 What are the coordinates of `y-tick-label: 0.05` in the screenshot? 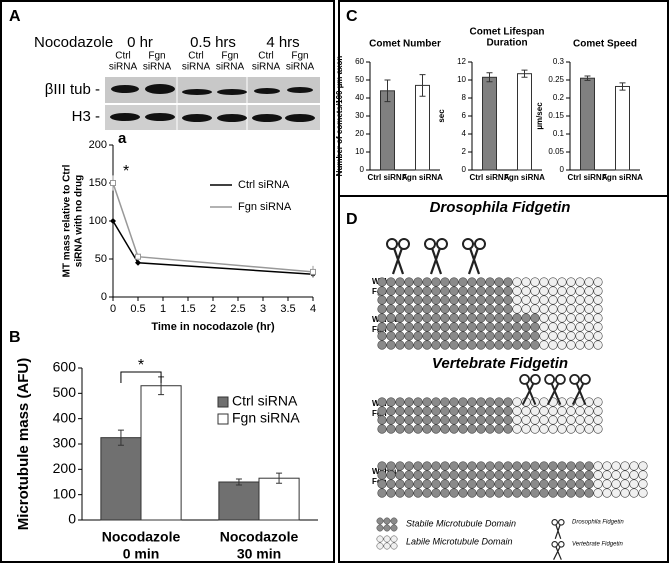 It's located at (556, 151).